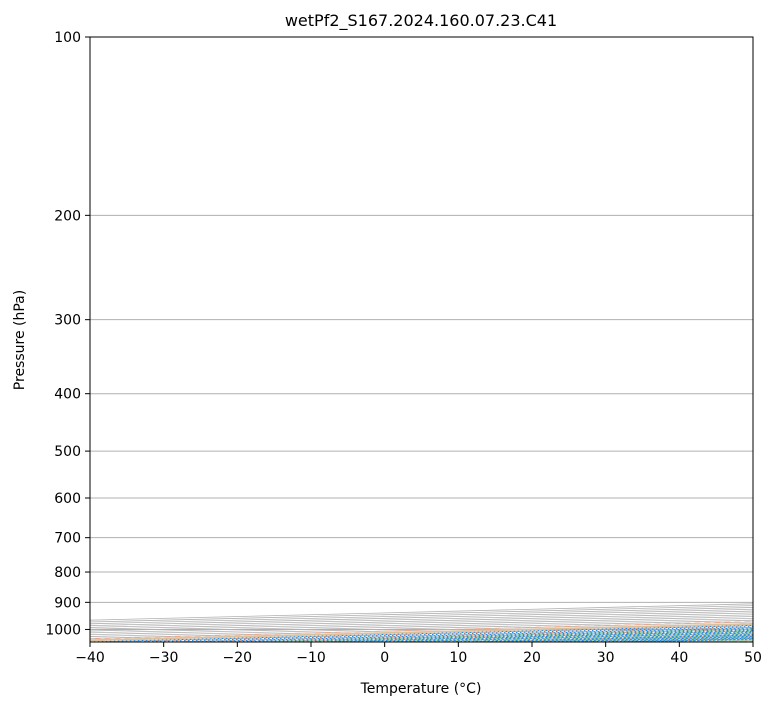 The image size is (775, 708). Describe the element at coordinates (606, 658) in the screenshot. I see `x-tick-label: 30` at that location.